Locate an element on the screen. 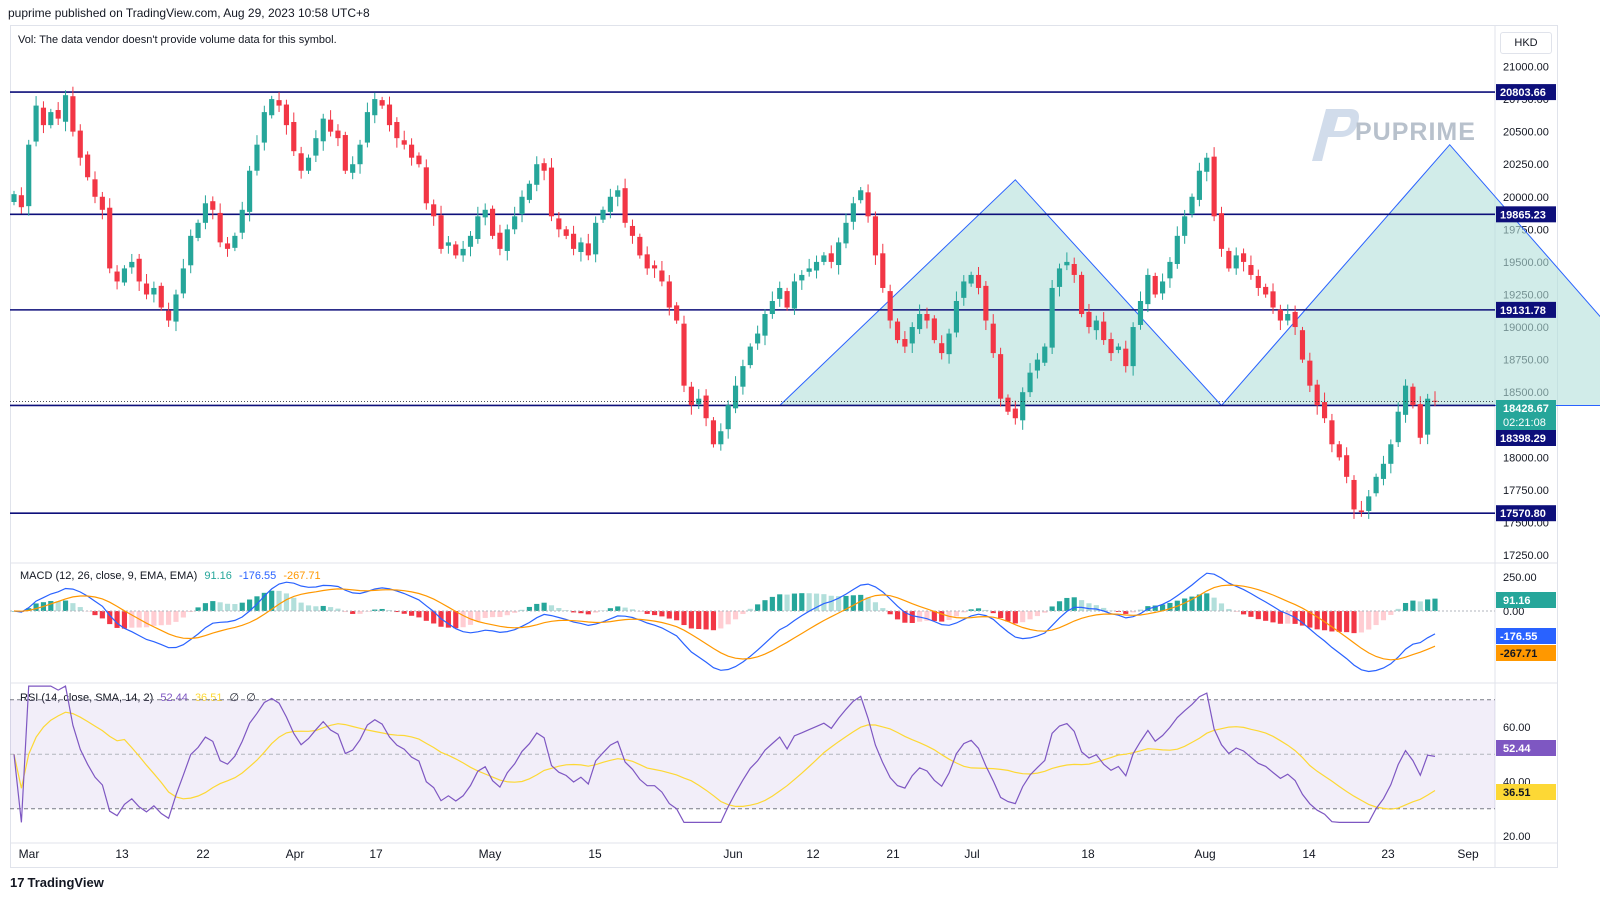 The width and height of the screenshot is (1600, 919). rsi-tick-label: 20.00 is located at coordinates (1517, 837).